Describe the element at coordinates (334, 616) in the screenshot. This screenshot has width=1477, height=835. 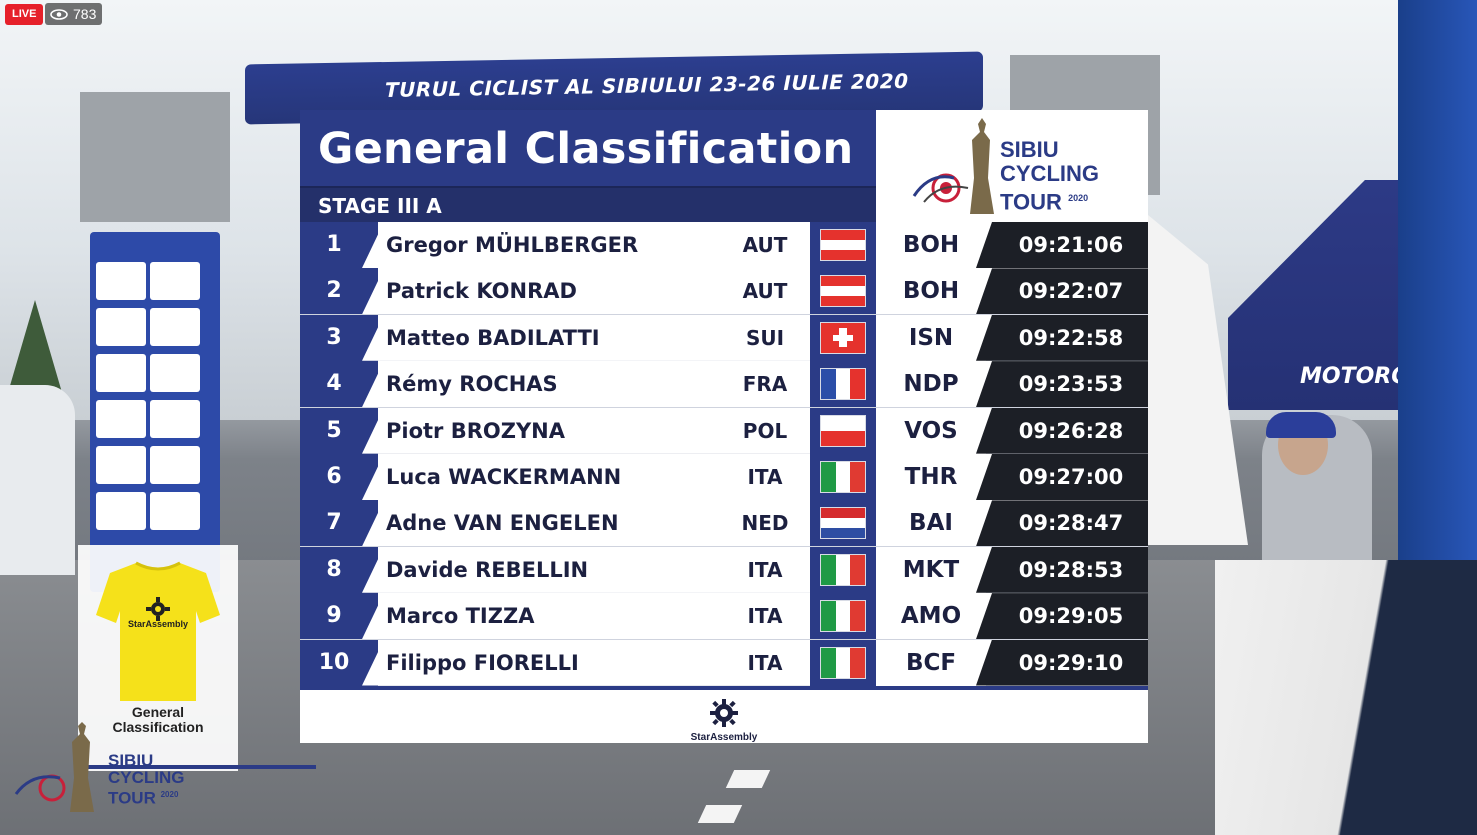
I see `rider-position: 9` at that location.